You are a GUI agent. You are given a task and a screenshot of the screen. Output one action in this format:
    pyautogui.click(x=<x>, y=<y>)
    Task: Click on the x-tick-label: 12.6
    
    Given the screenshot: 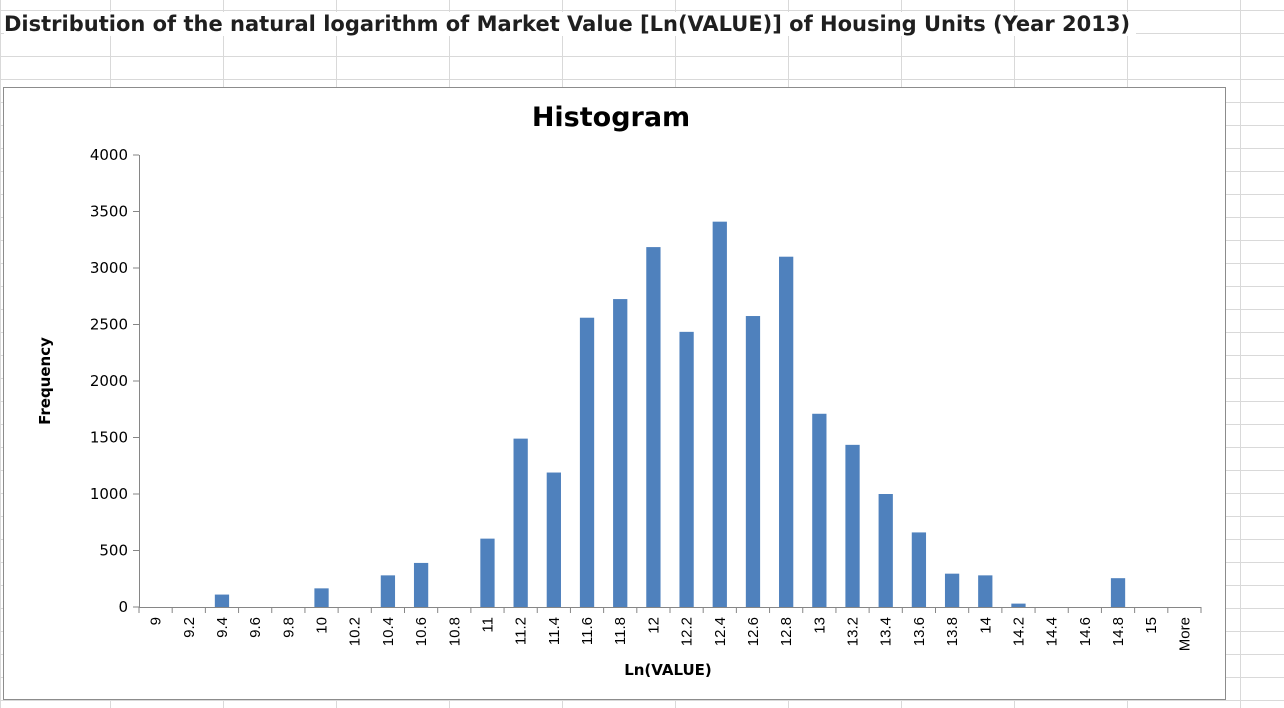 What is the action you would take?
    pyautogui.click(x=753, y=631)
    